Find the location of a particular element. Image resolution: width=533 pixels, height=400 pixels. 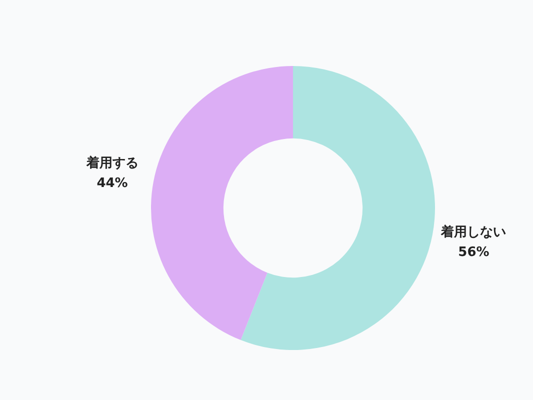

data-label: 56% is located at coordinates (474, 252).